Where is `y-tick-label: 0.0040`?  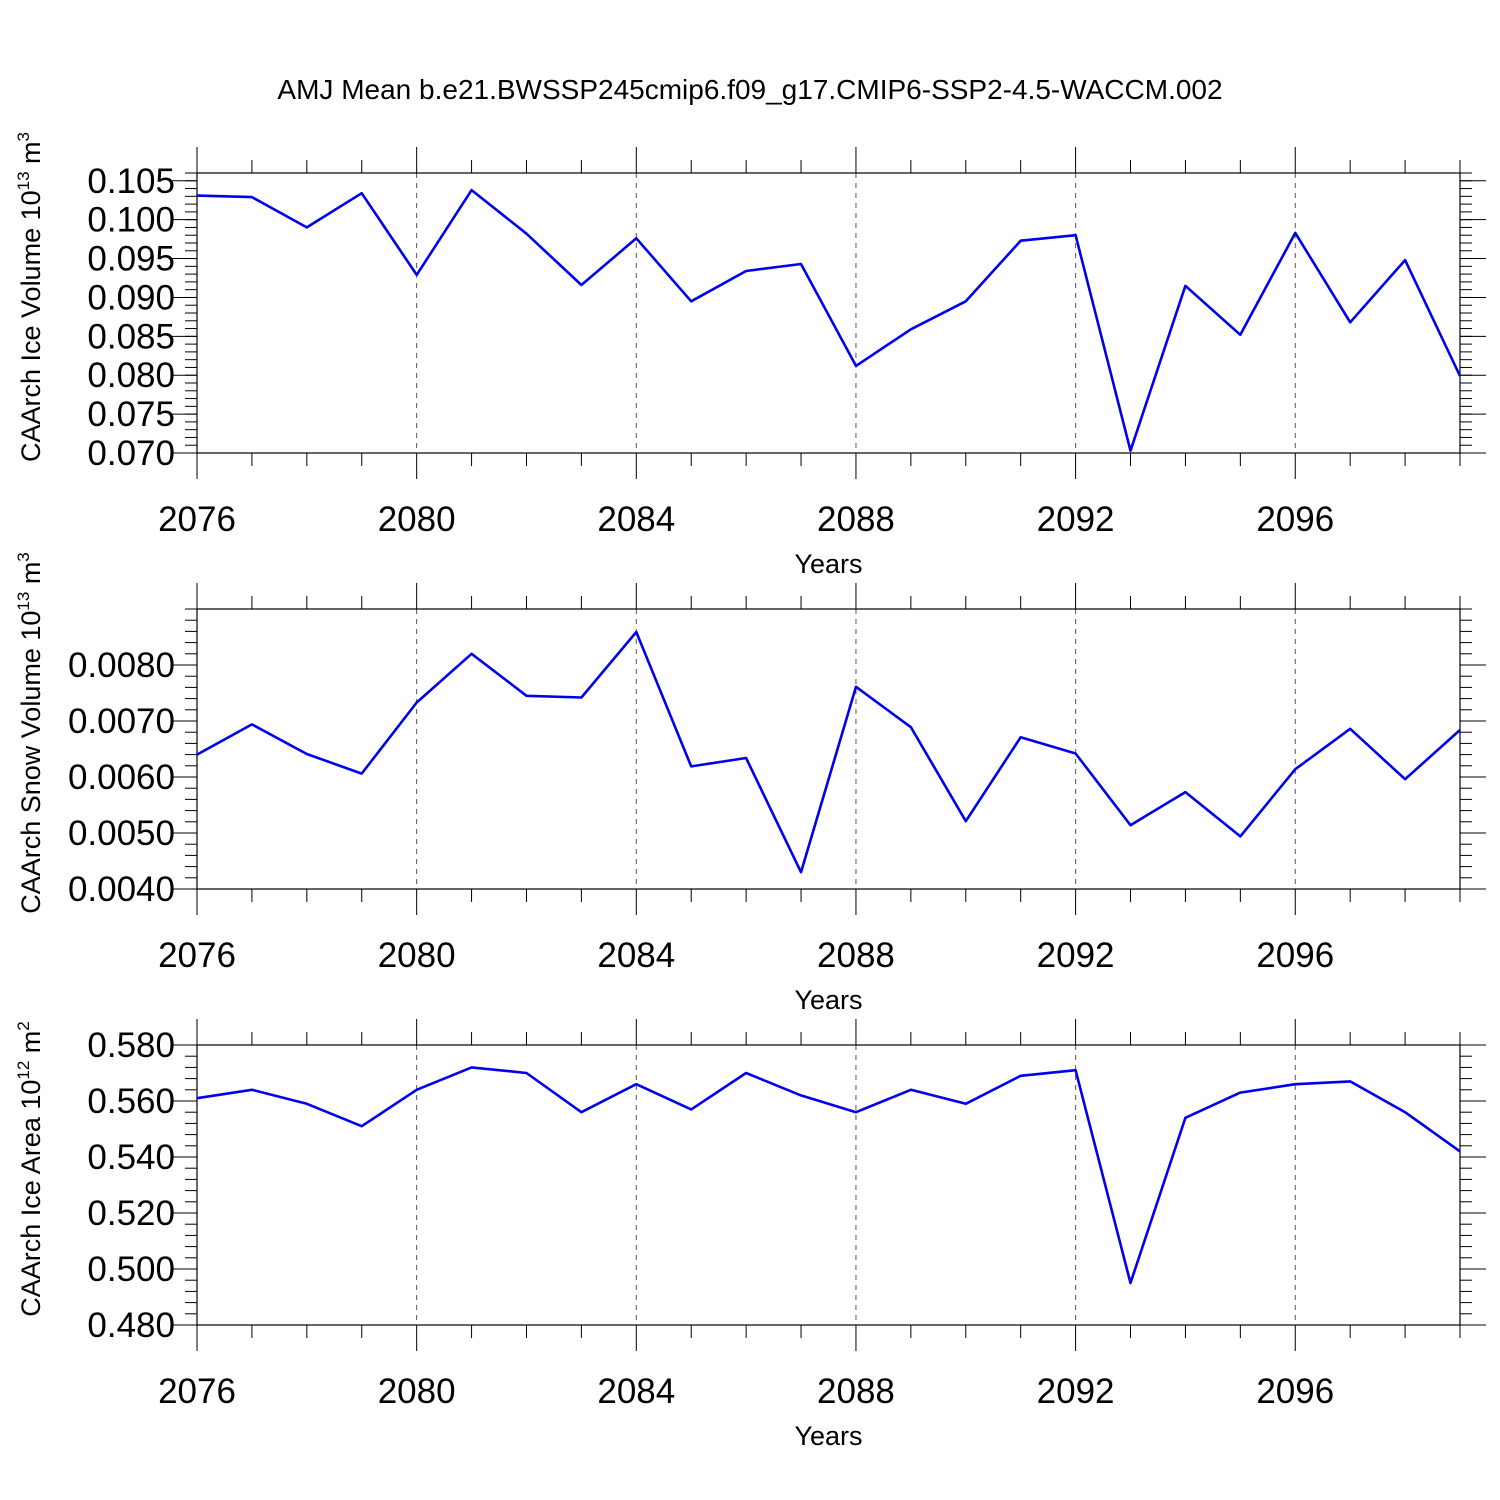
y-tick-label: 0.0040 is located at coordinates (121, 889).